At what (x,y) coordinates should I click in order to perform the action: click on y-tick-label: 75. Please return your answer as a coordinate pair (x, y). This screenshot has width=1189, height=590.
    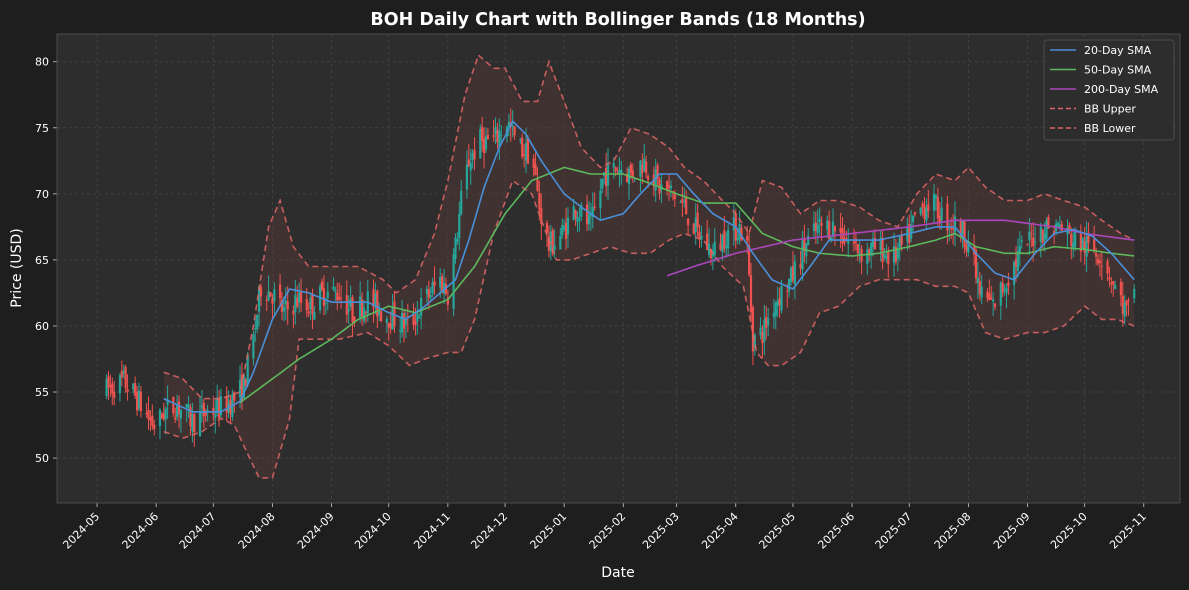
    Looking at the image, I should click on (42, 128).